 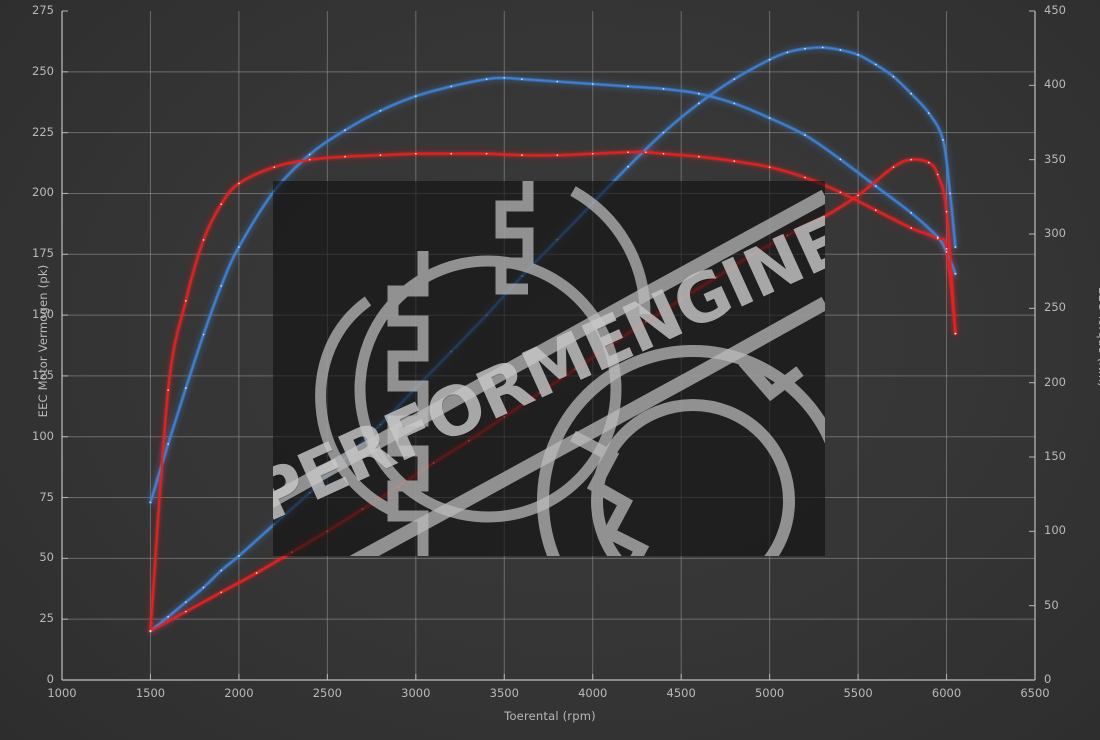 What do you see at coordinates (1055, 530) in the screenshot?
I see `y-tick-right-100: 100` at bounding box center [1055, 530].